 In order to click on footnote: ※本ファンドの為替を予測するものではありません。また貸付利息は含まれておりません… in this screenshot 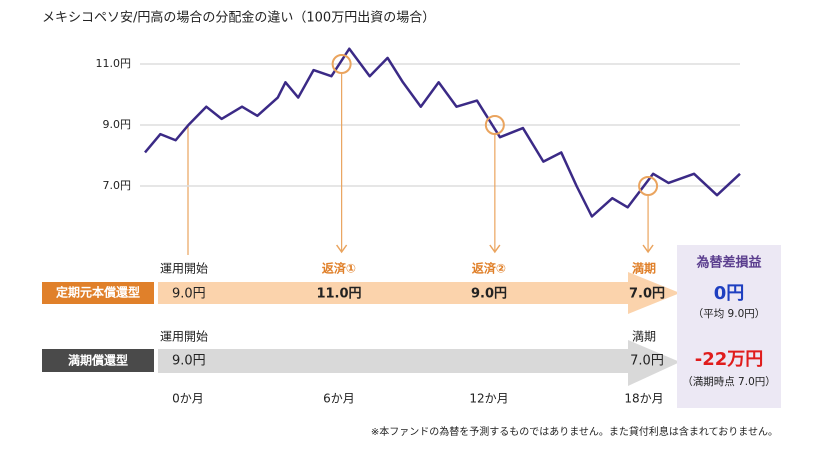, I will do `click(574, 431)`.